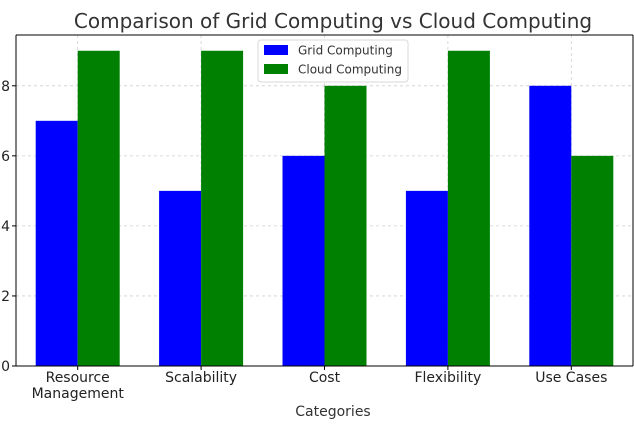 The width and height of the screenshot is (634, 433). What do you see at coordinates (5, 367) in the screenshot?
I see `y-tick-label: 0` at bounding box center [5, 367].